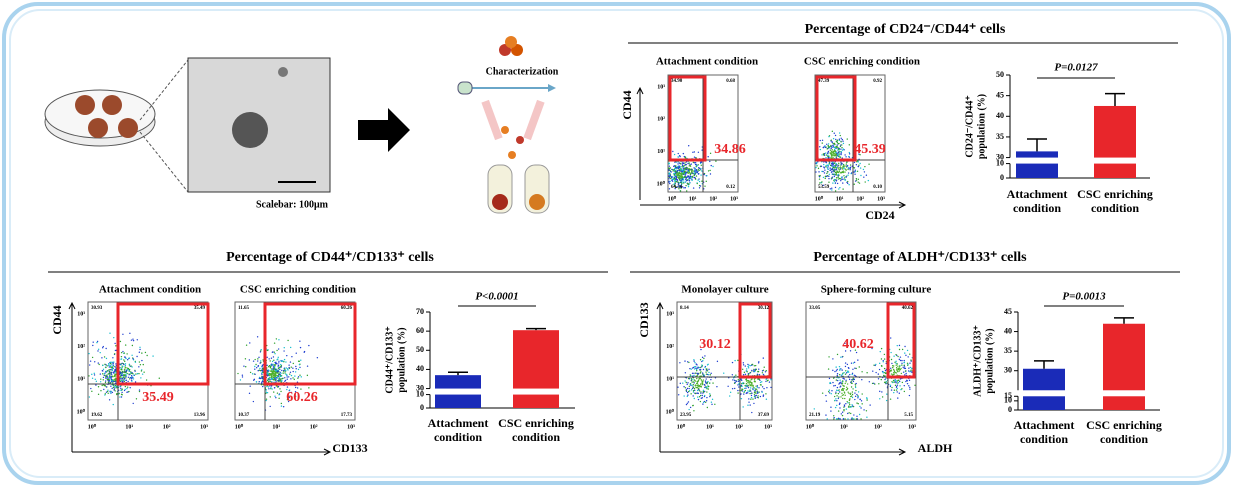  What do you see at coordinates (384, 130) in the screenshot?
I see `arrow` at bounding box center [384, 130].